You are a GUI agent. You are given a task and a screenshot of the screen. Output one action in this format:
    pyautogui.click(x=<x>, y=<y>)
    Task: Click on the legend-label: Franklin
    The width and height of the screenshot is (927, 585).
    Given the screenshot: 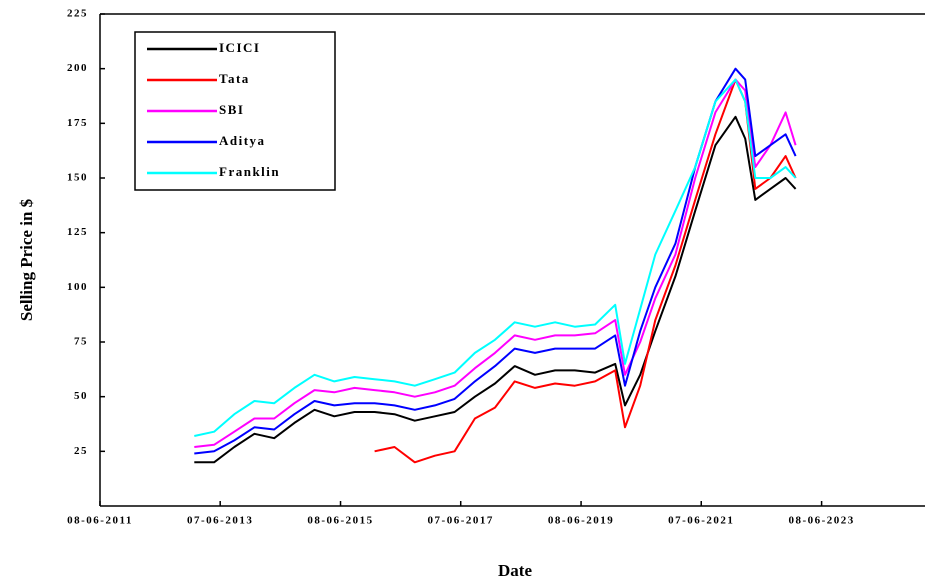 What is the action you would take?
    pyautogui.click(x=249, y=171)
    